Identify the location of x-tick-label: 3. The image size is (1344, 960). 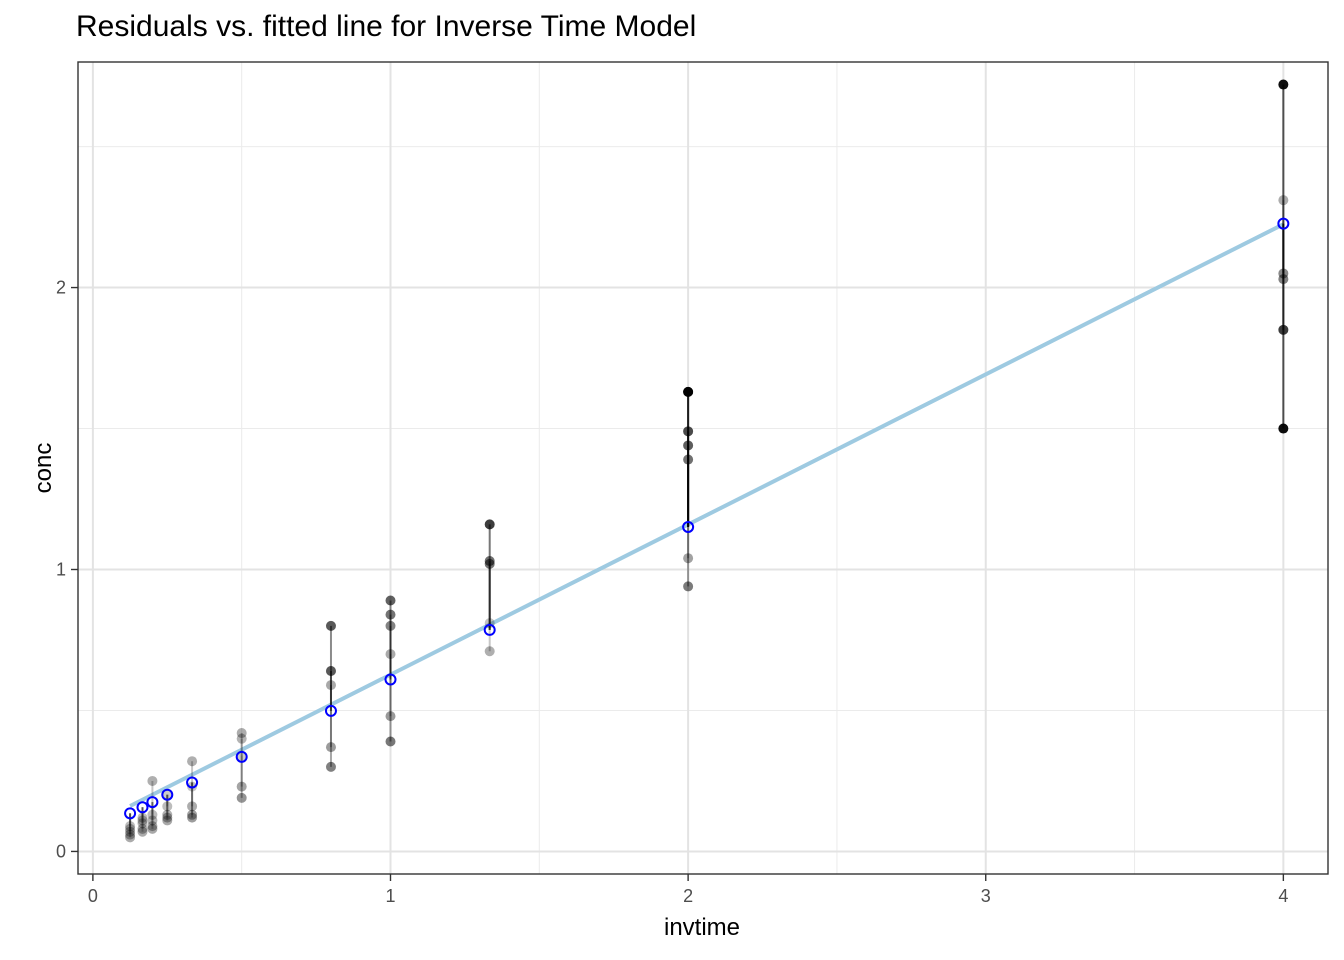
(986, 896).